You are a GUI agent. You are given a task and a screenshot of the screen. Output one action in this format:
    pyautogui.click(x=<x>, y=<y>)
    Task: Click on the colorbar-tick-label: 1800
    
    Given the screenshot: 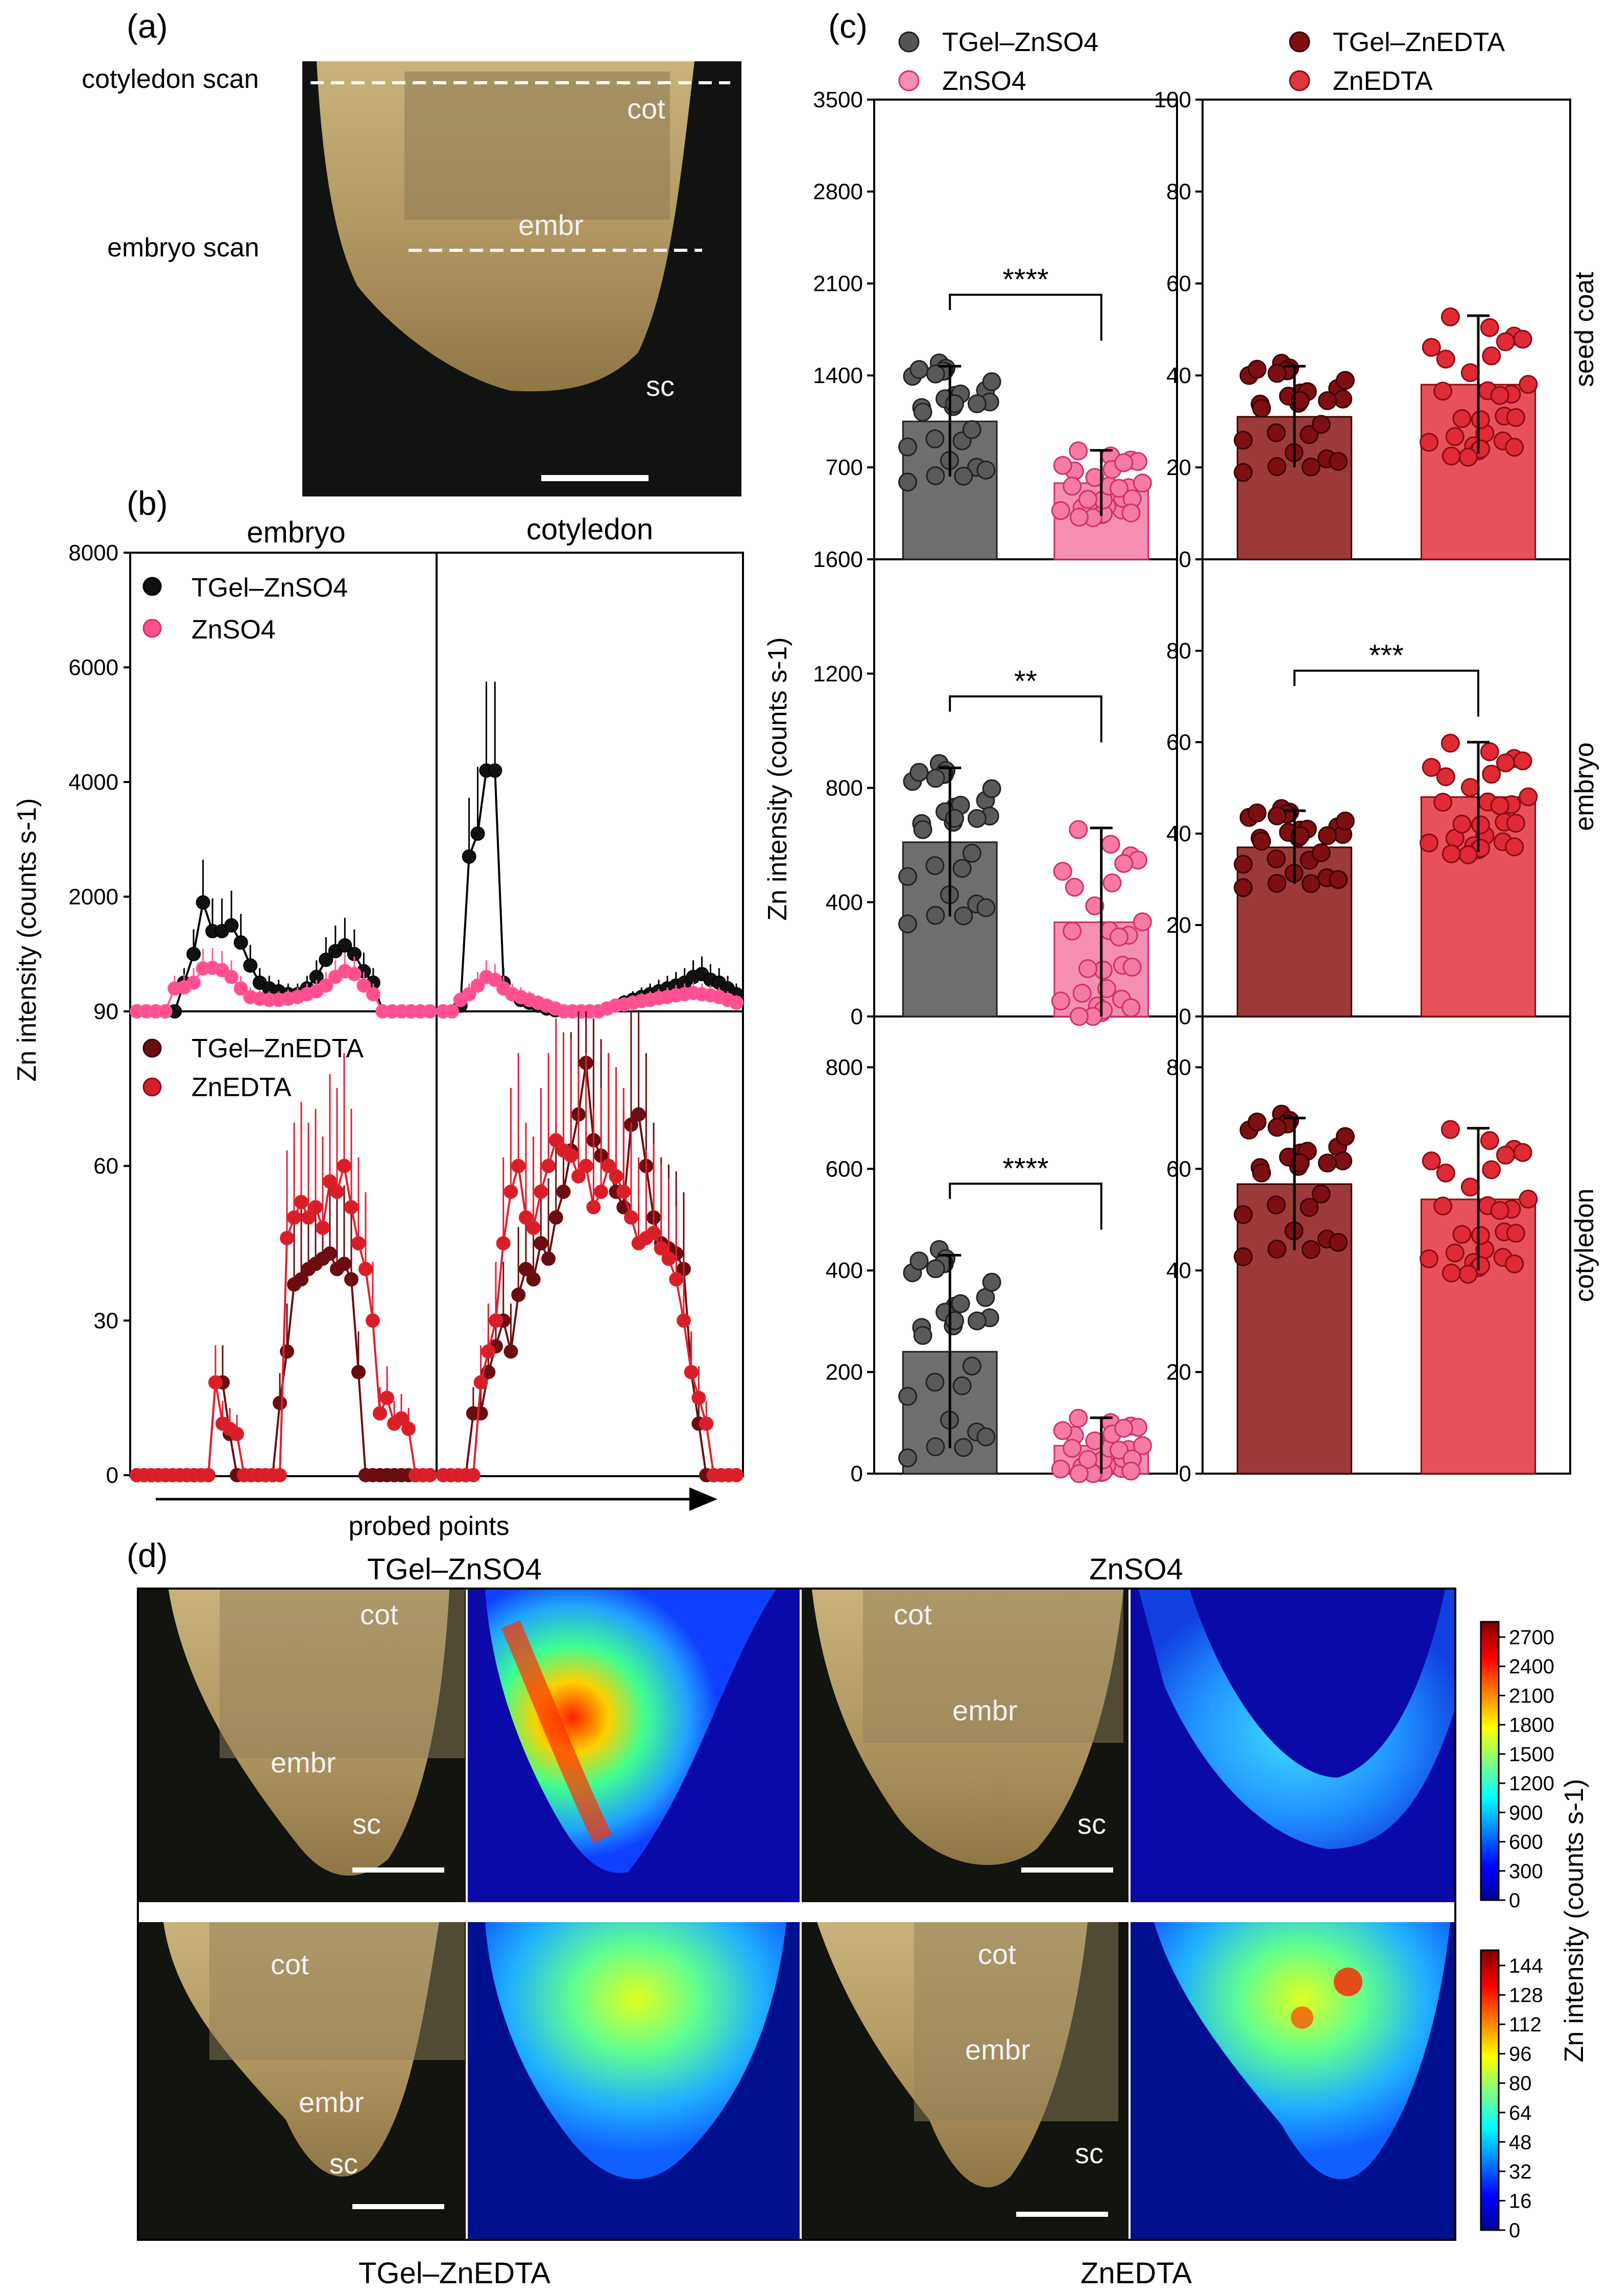 What is the action you would take?
    pyautogui.click(x=1531, y=1725)
    